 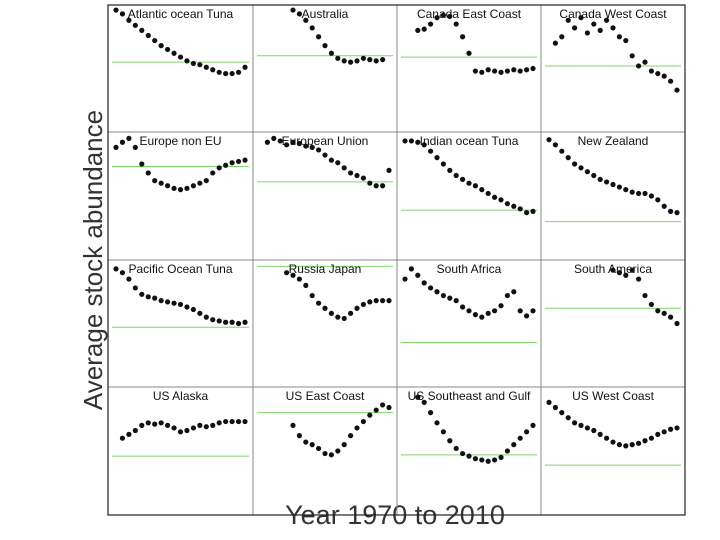 What do you see at coordinates (469, 396) in the screenshot?
I see `panel-title: US Southeast and Gulf` at bounding box center [469, 396].